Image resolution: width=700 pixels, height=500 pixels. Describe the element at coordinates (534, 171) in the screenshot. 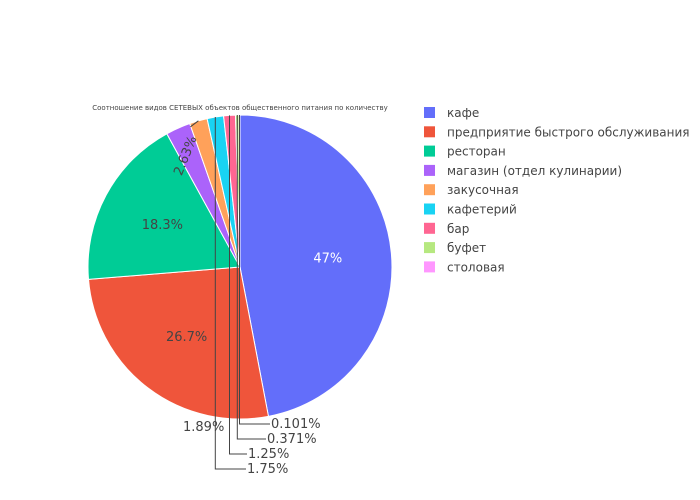

I see `legend-label-3: магазин (отдел кулинарии)` at that location.